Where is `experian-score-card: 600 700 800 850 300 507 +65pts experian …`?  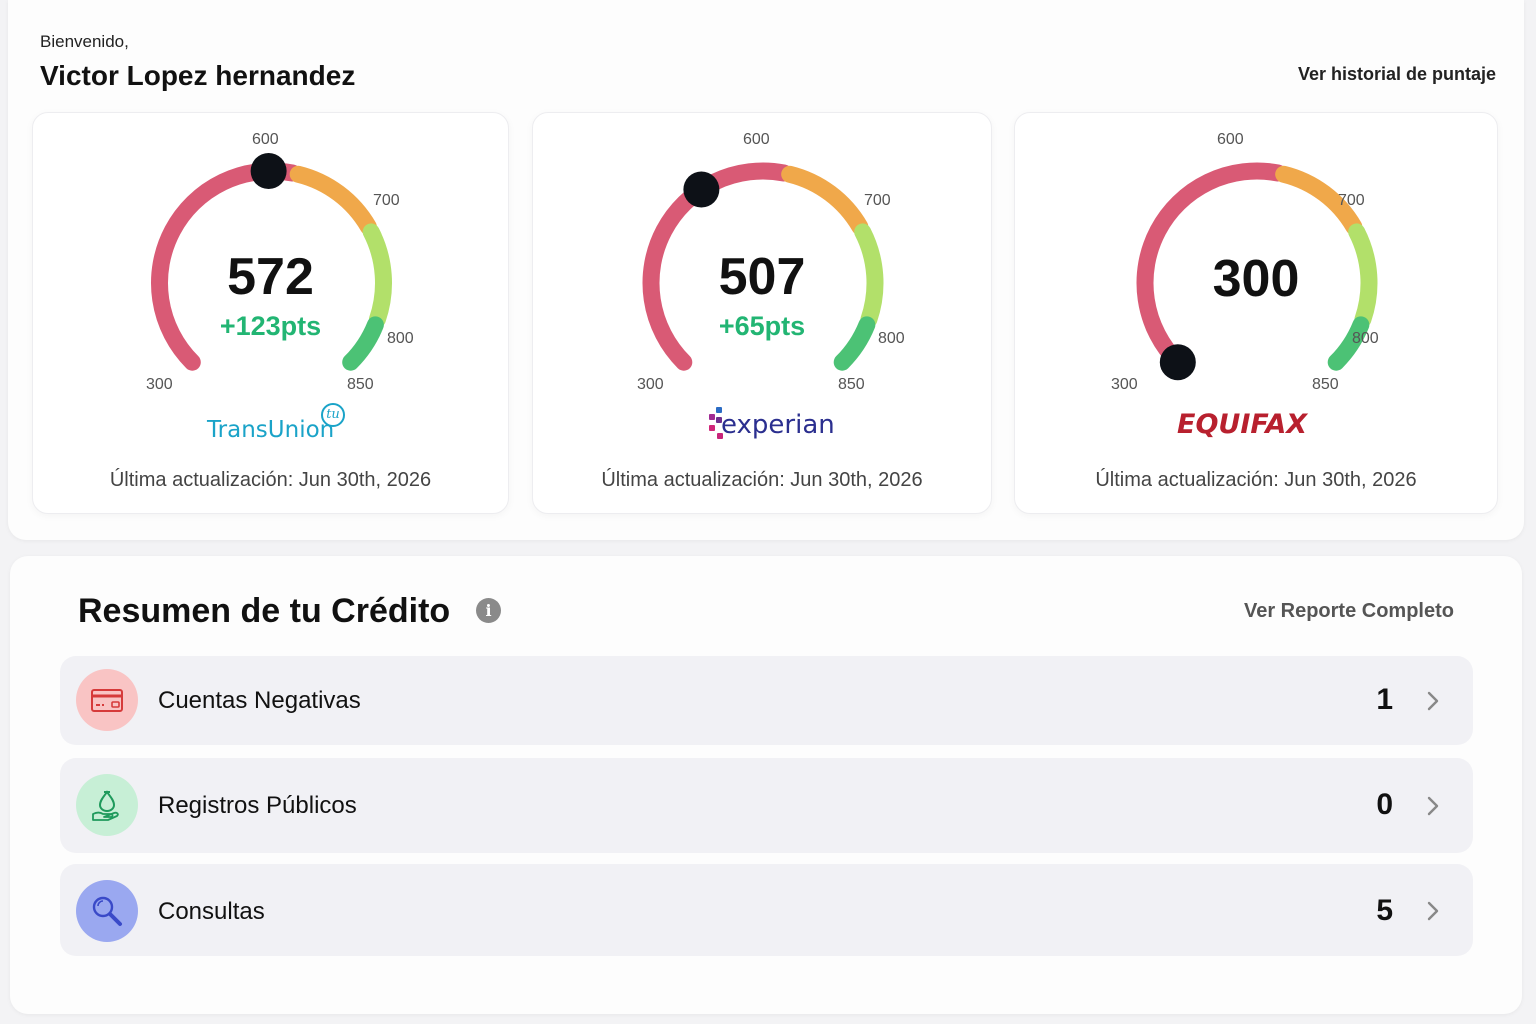
experian-score-card: 600 700 800 850 300 507 +65pts experian … is located at coordinates (762, 313).